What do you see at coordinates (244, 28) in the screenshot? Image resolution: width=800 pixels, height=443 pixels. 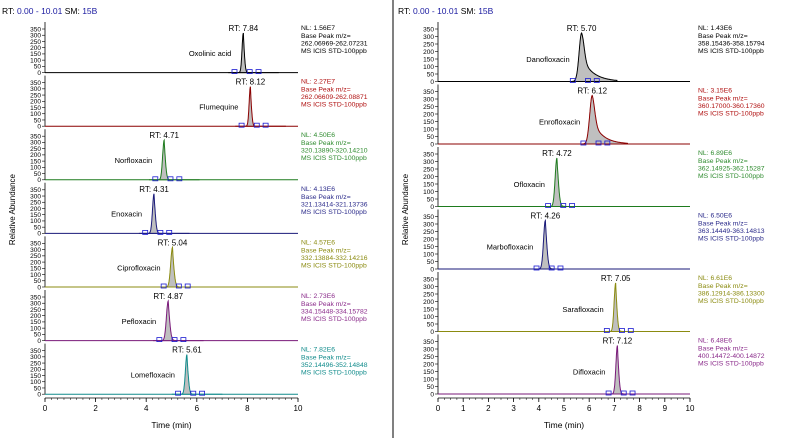 I see `rt-label: RT: 7.84` at bounding box center [244, 28].